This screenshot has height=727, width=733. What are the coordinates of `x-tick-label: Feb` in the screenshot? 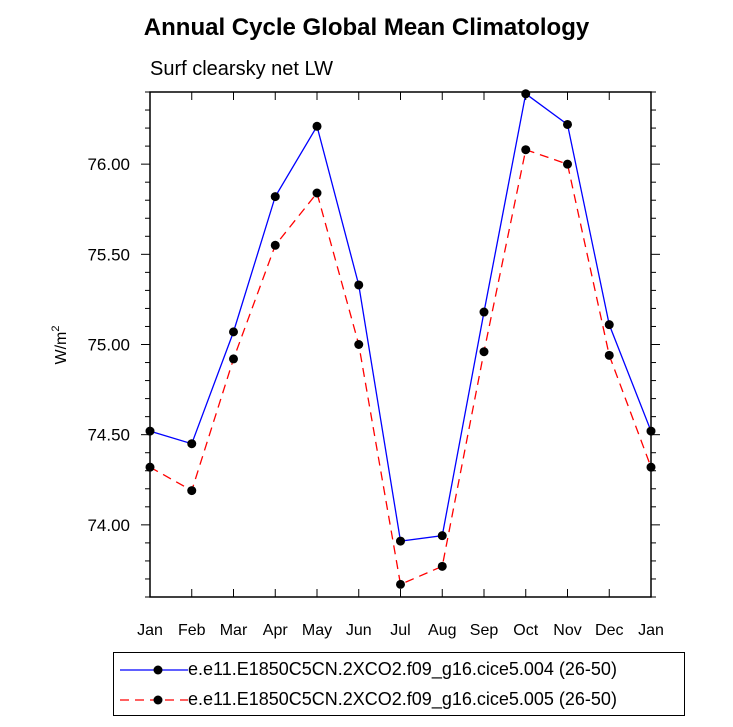 It's located at (192, 630).